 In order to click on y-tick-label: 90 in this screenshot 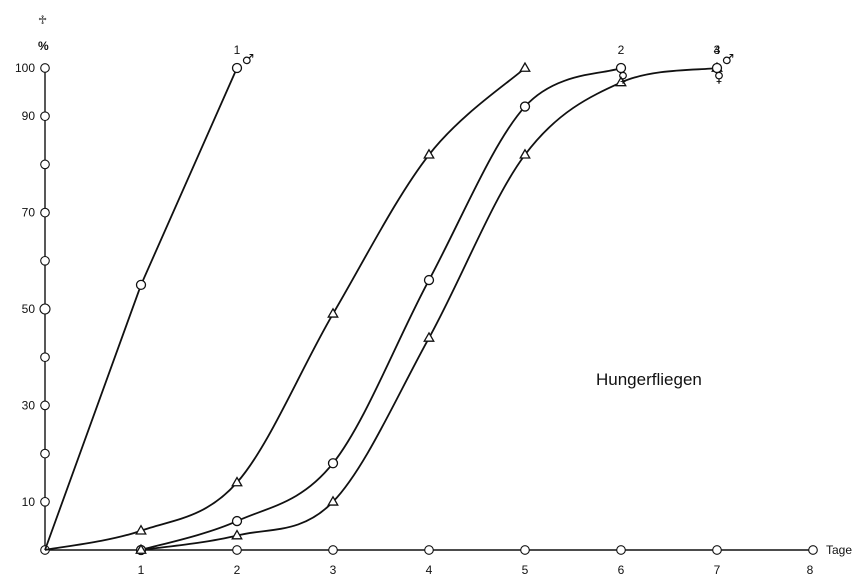, I will do `click(29, 116)`.